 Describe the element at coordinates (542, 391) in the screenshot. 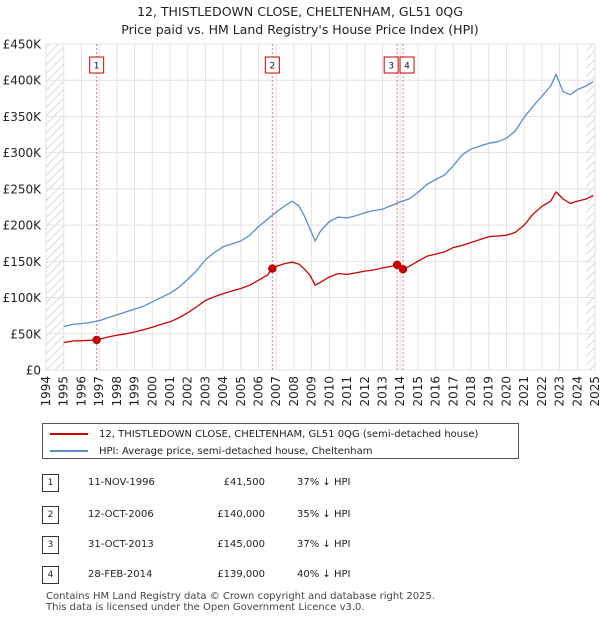

I see `x-tick-label: 2022` at that location.